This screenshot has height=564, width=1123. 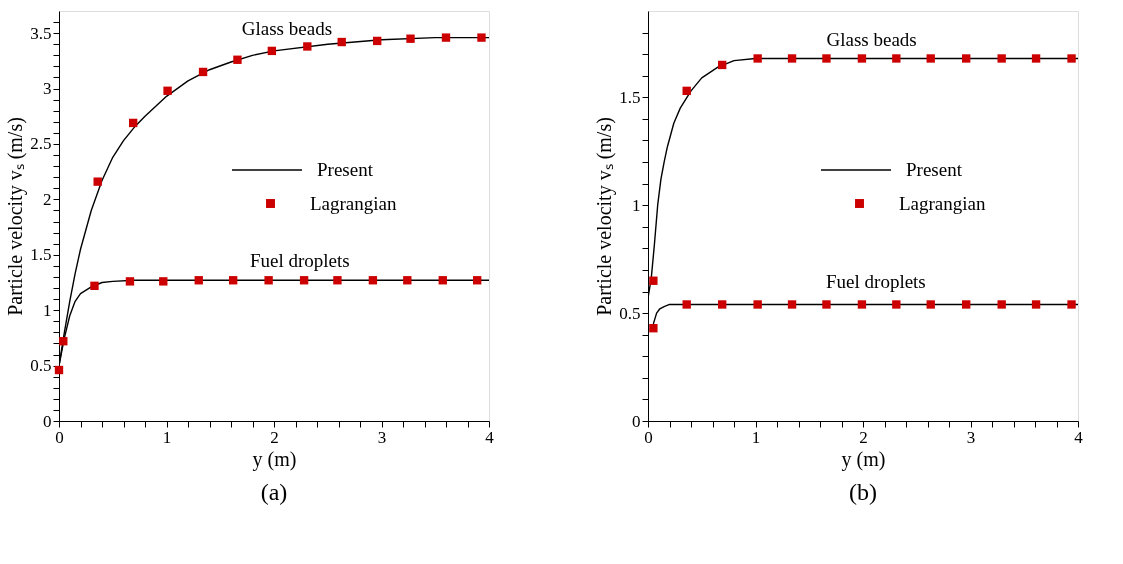 What do you see at coordinates (41, 33) in the screenshot?
I see `y-tick-label: 3.5` at bounding box center [41, 33].